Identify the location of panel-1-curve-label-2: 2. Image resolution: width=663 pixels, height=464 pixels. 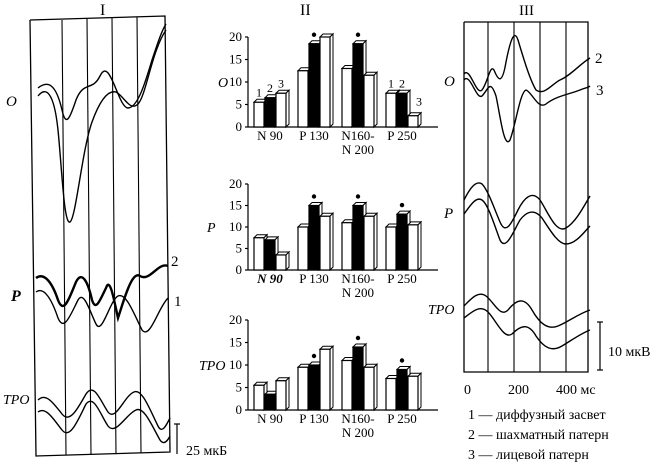
(175, 262).